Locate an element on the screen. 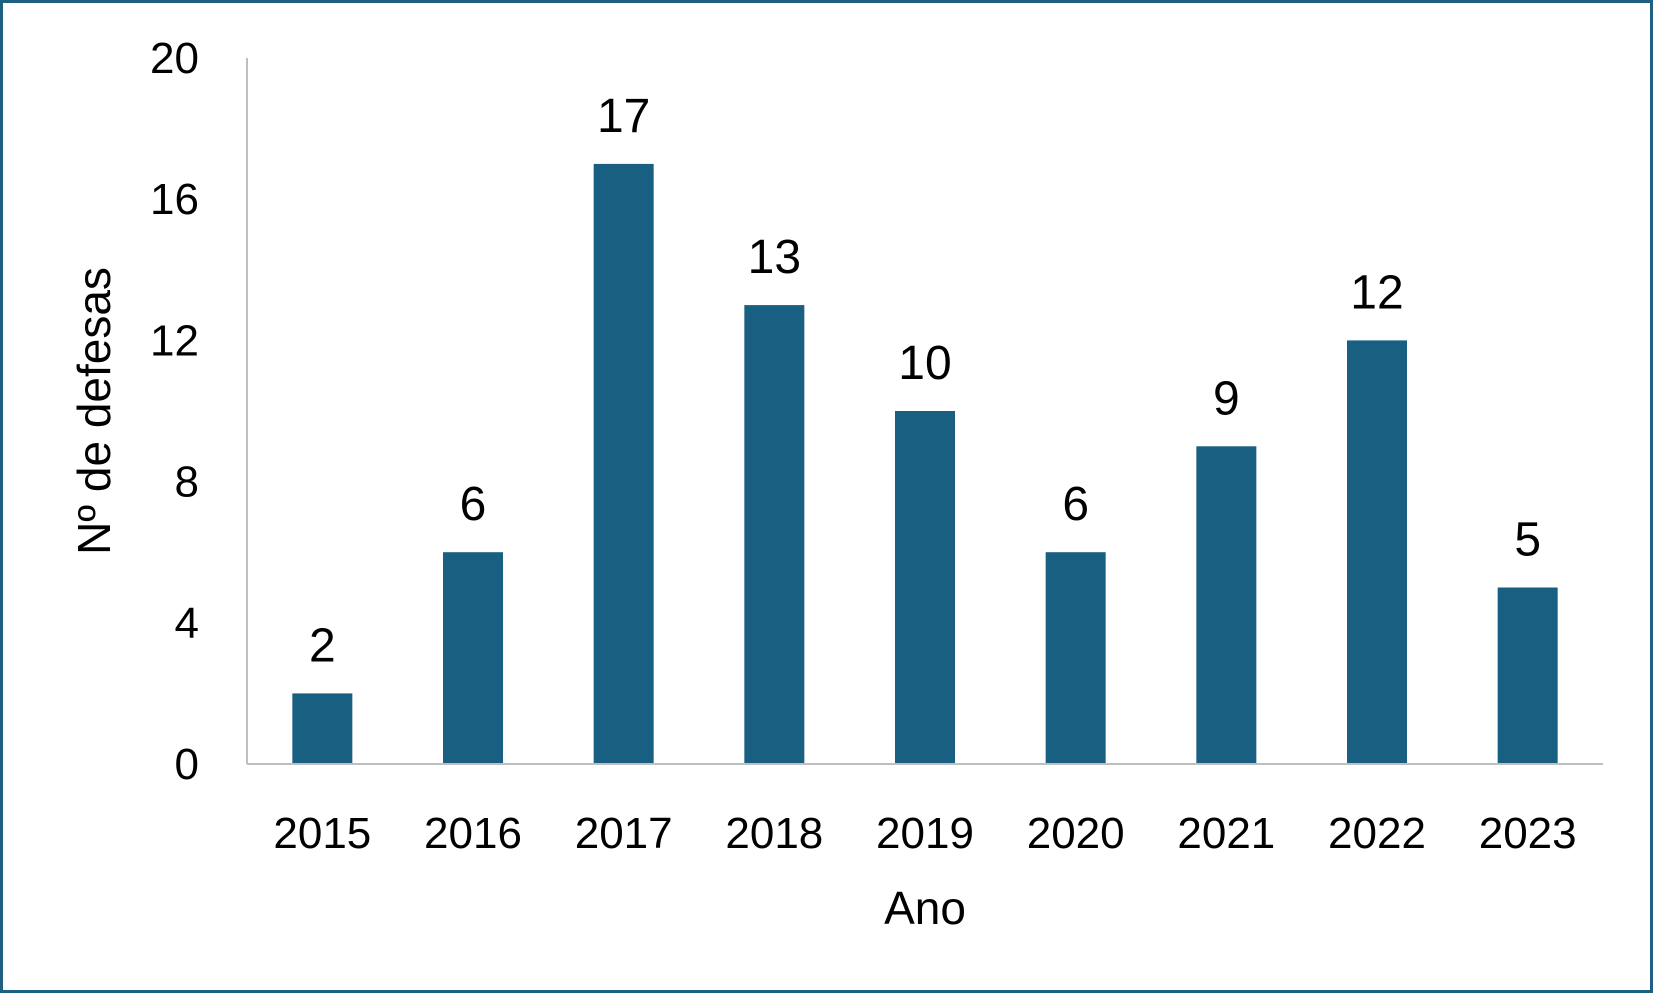 The image size is (1653, 996). x-tick-2019: 2019 is located at coordinates (925, 833).